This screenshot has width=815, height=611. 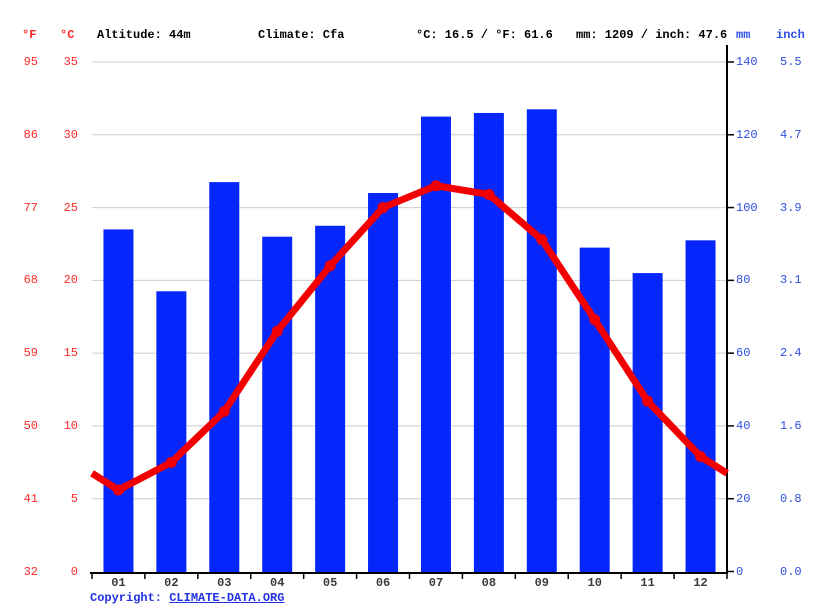 What do you see at coordinates (594, 583) in the screenshot?
I see `month-label: 10` at bounding box center [594, 583].